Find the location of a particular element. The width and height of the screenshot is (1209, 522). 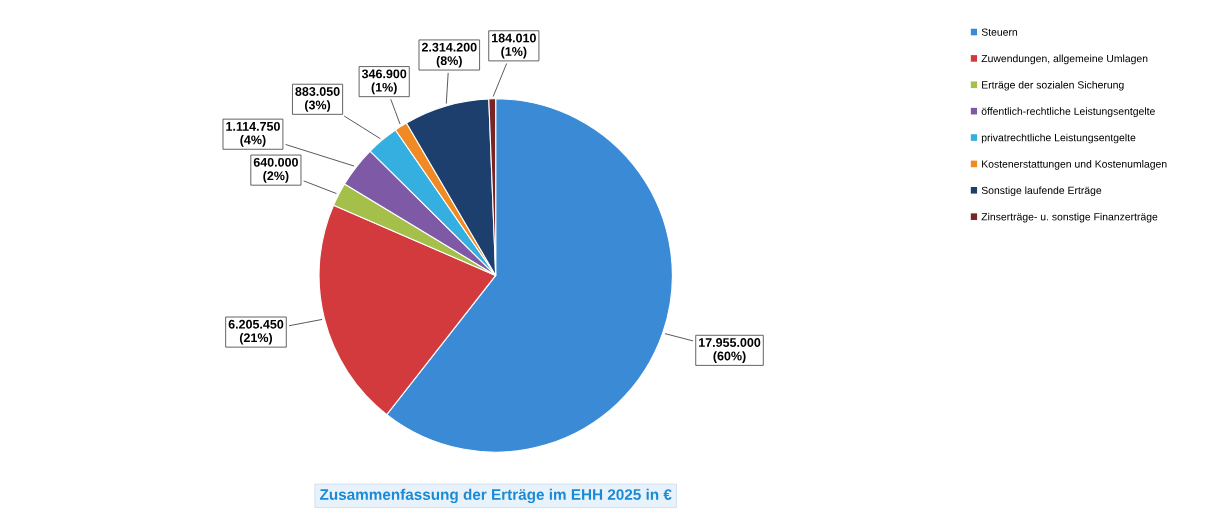

data-label: 883.050 (3%) is located at coordinates (317, 99).